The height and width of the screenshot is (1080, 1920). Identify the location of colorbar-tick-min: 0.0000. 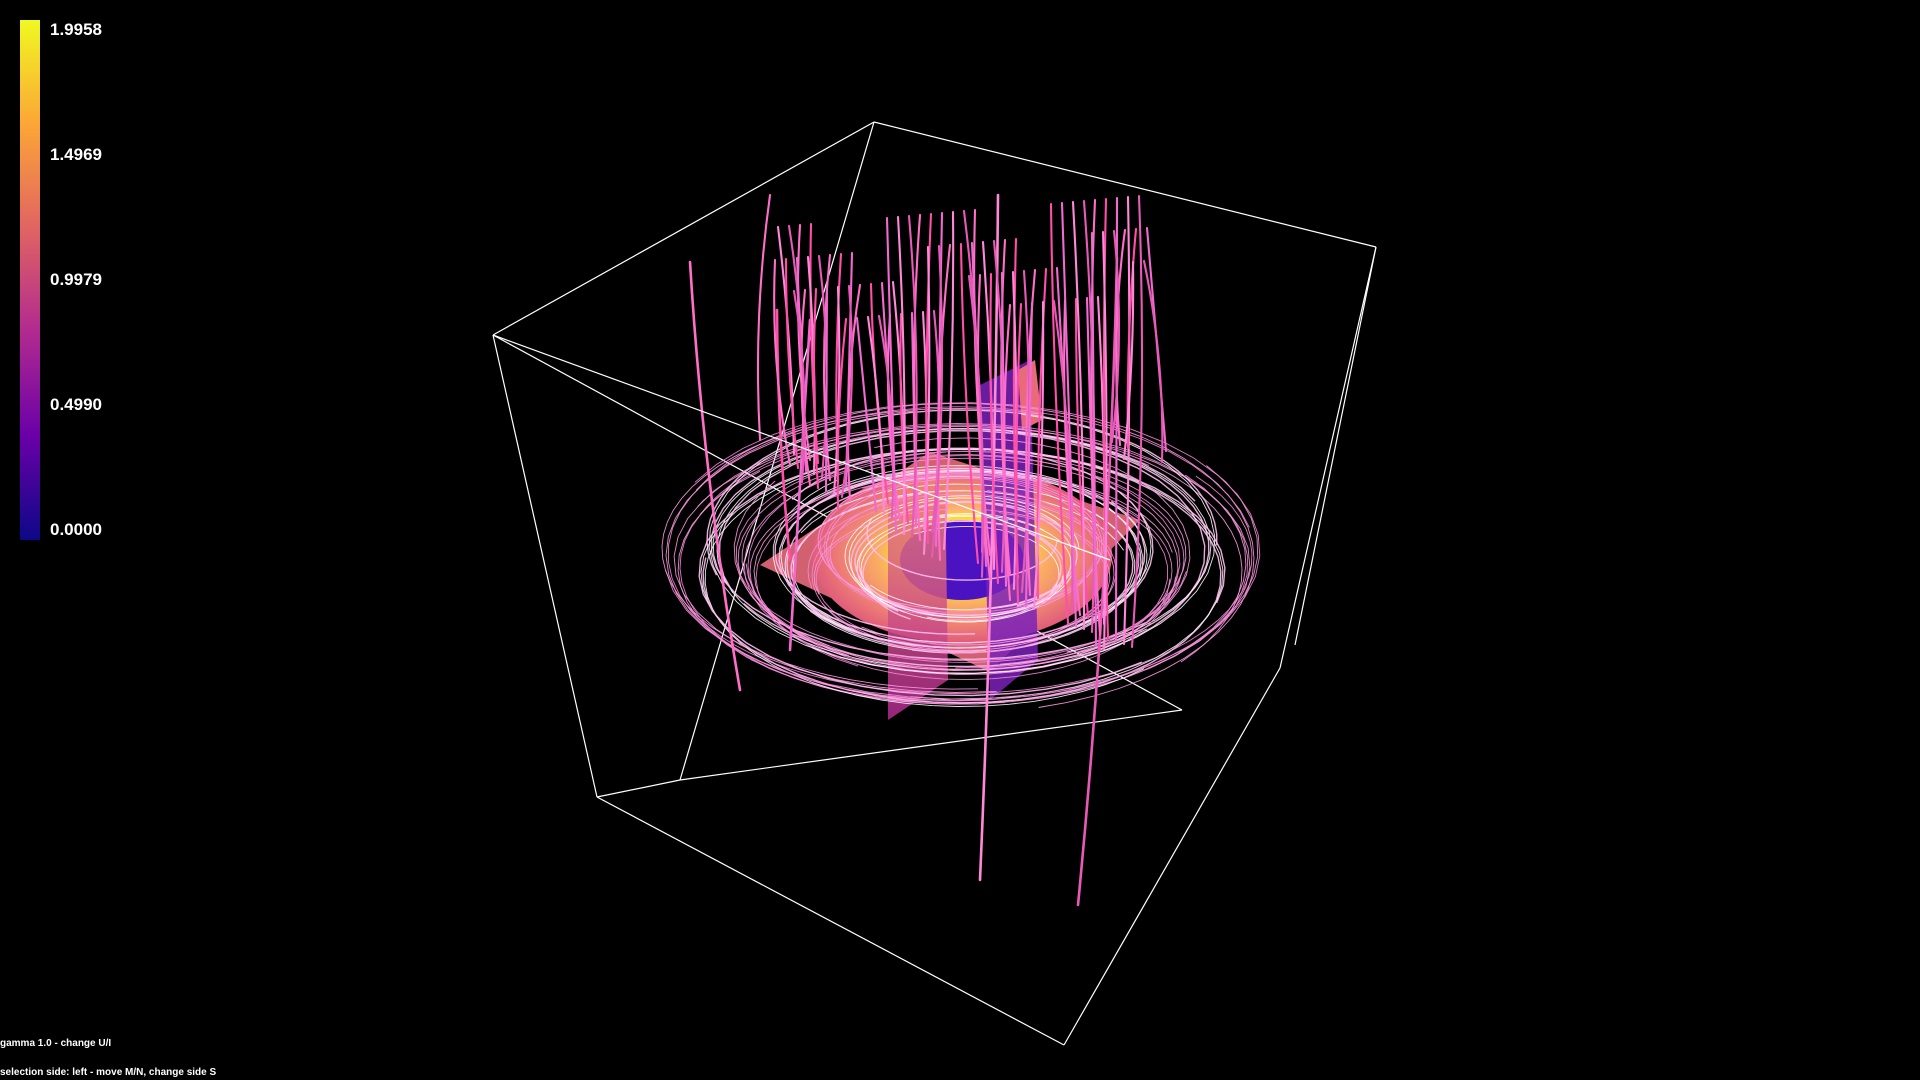
(76, 529).